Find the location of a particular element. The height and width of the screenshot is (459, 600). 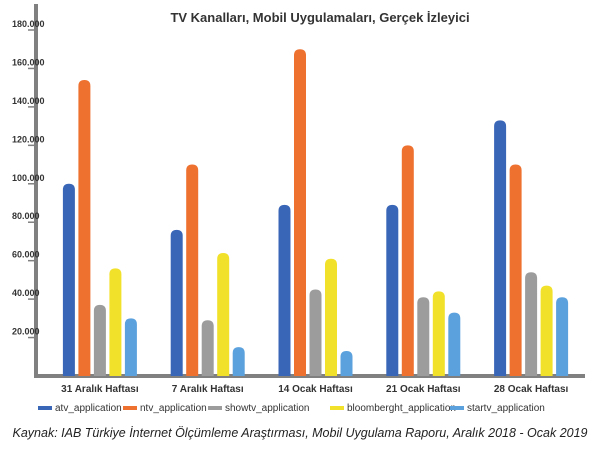

x-tick-label: 21 Ocak Haftası is located at coordinates (423, 389).